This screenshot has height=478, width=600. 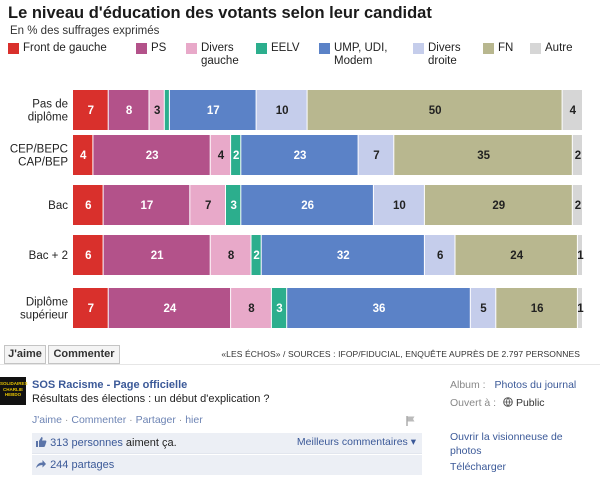 What do you see at coordinates (411, 442) in the screenshot?
I see `chevron-down-icon: ▾` at bounding box center [411, 442].